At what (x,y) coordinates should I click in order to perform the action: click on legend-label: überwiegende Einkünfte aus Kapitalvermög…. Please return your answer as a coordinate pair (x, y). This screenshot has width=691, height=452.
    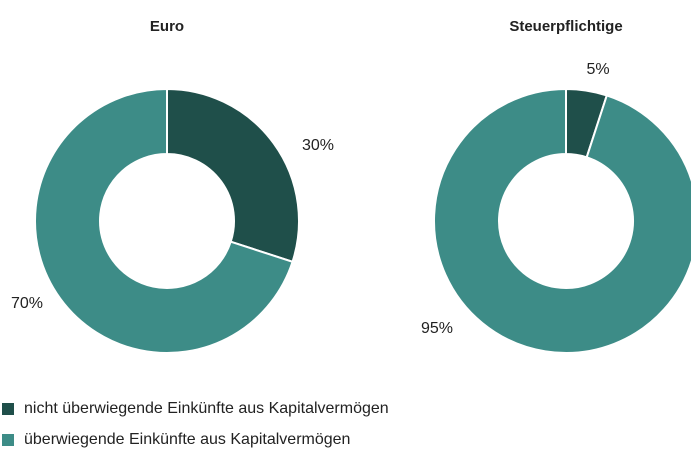
    Looking at the image, I should click on (187, 439).